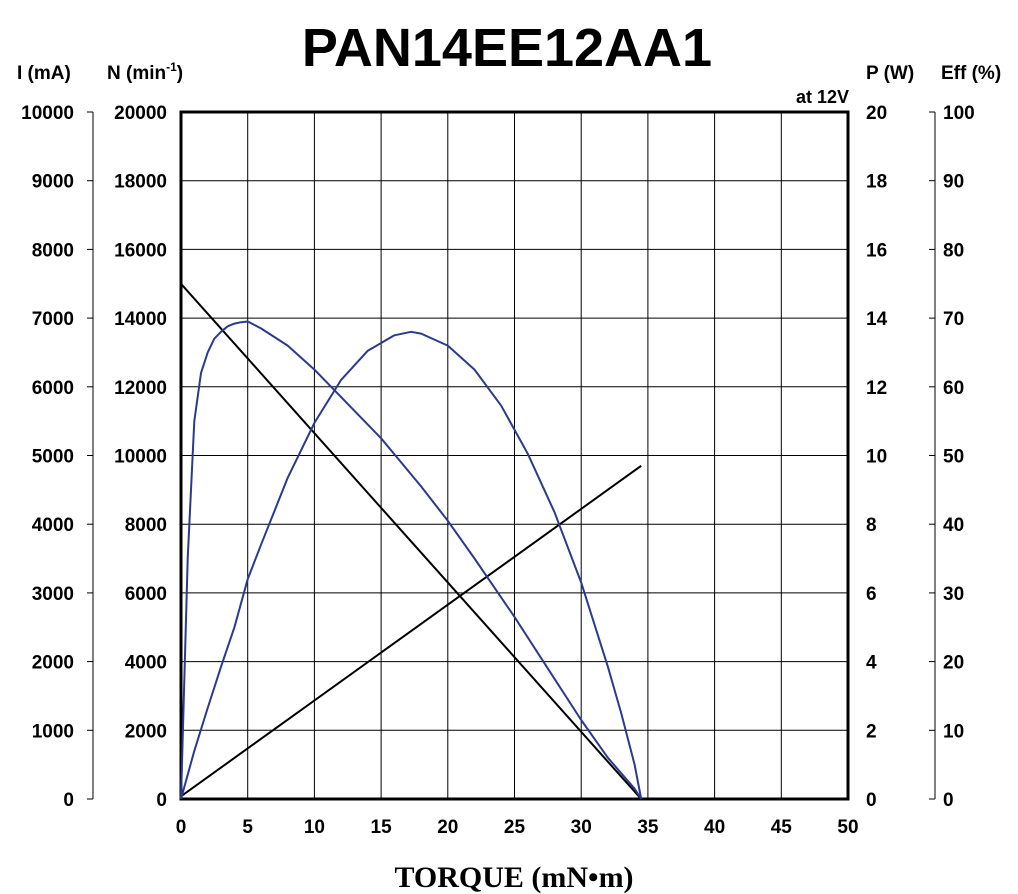 The image size is (1018, 894). What do you see at coordinates (953, 594) in the screenshot?
I see `efficiency-tick-label: 30` at bounding box center [953, 594].